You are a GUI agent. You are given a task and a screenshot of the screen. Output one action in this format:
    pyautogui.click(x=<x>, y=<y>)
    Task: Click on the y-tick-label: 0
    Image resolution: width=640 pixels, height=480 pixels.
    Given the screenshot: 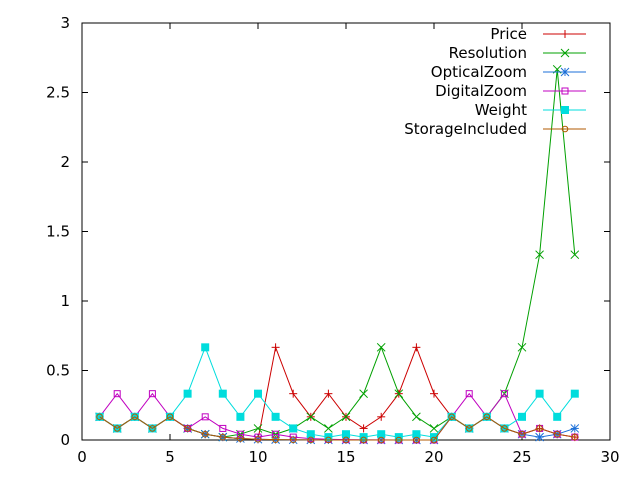 What is the action you would take?
    pyautogui.click(x=65, y=440)
    